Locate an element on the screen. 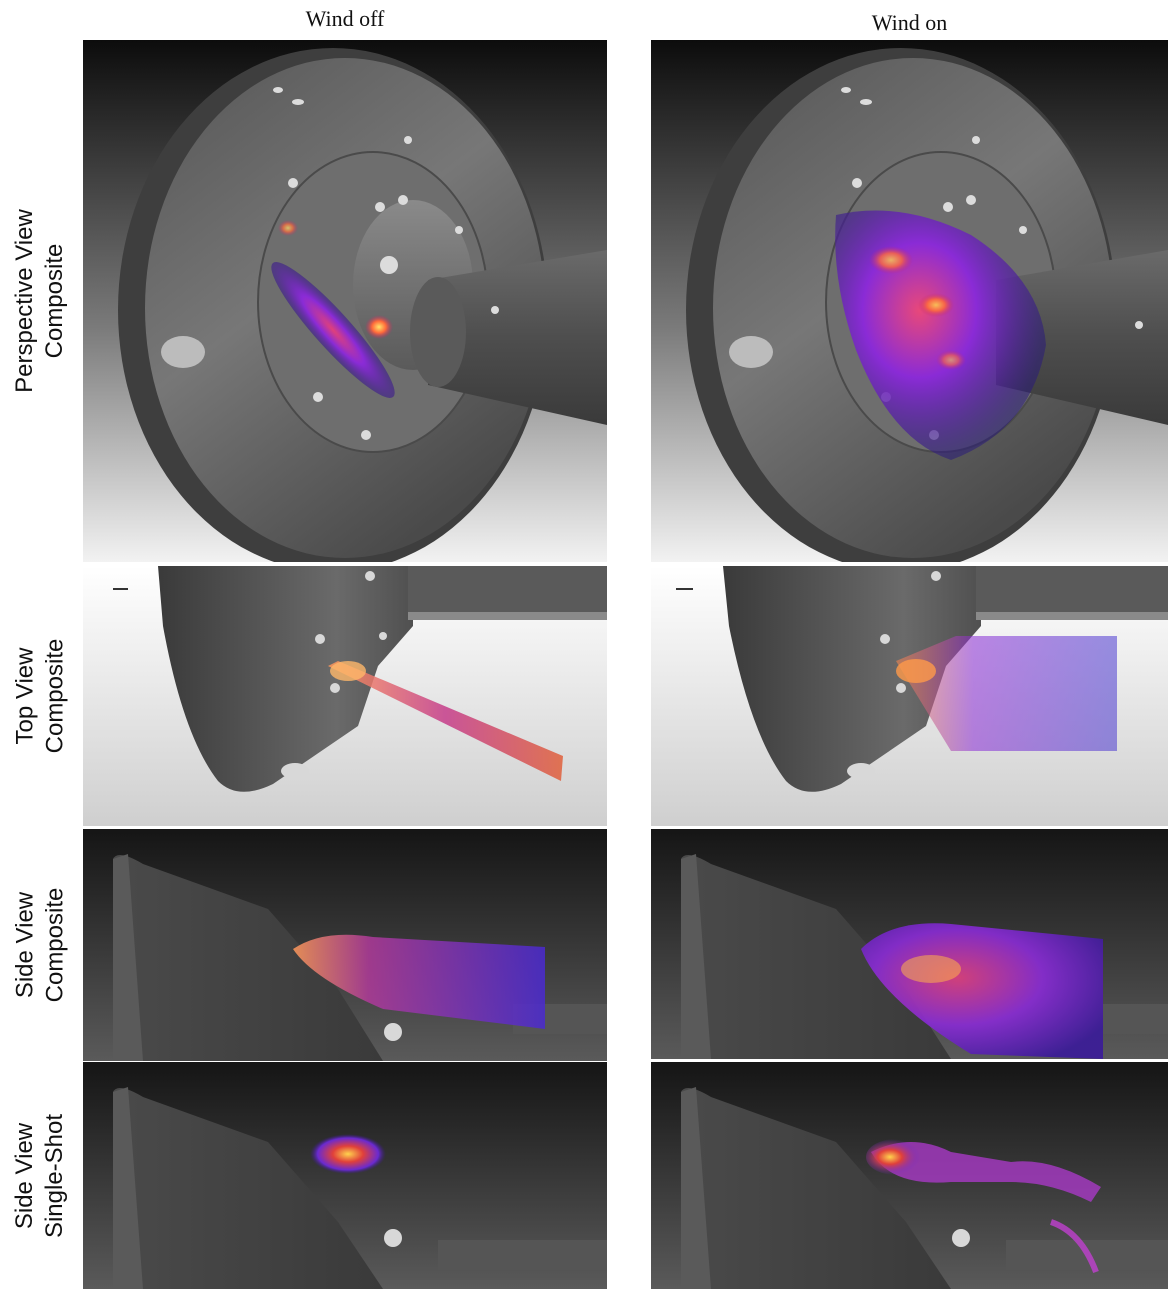 Image resolution: width=1168 pixels, height=1289 pixels. image-top-wind-off is located at coordinates (345, 696).